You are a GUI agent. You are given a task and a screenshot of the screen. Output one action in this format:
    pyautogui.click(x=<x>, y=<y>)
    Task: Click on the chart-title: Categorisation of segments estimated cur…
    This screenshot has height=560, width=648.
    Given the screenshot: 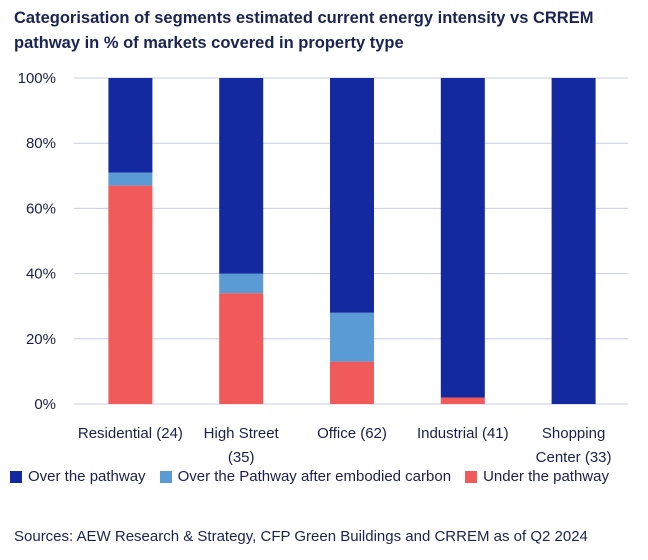 What is the action you would take?
    pyautogui.click(x=304, y=30)
    